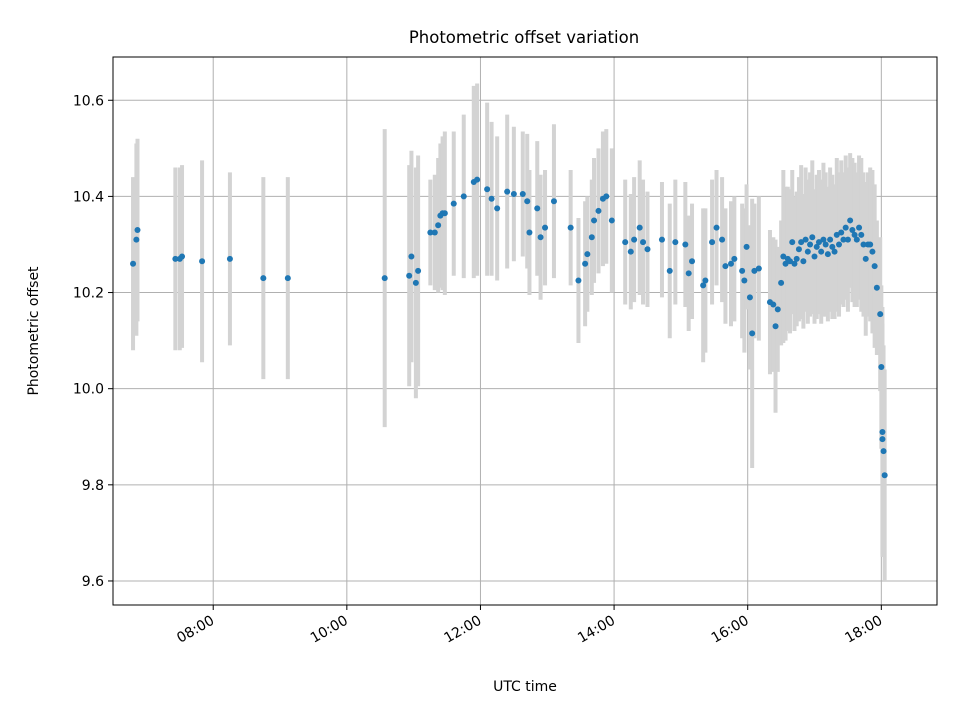 This screenshot has width=960, height=720. I want to click on x-tick-label: 18:00, so click(863, 630).